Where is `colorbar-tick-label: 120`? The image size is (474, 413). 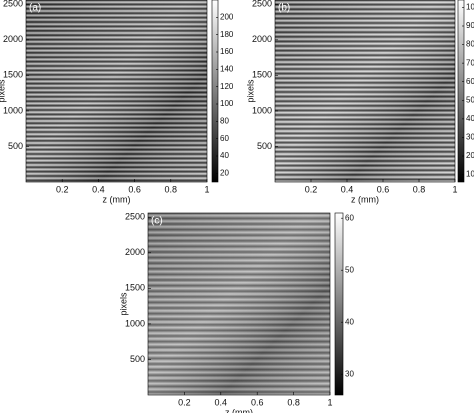 colorbar-tick-label: 120 is located at coordinates (227, 86).